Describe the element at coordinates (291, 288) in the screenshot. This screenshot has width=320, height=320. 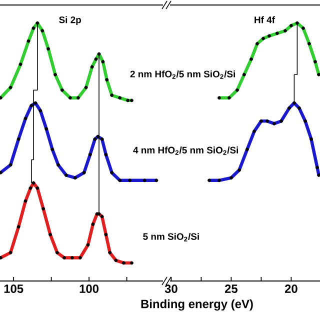
I see `x-tick-label: 20` at that location.